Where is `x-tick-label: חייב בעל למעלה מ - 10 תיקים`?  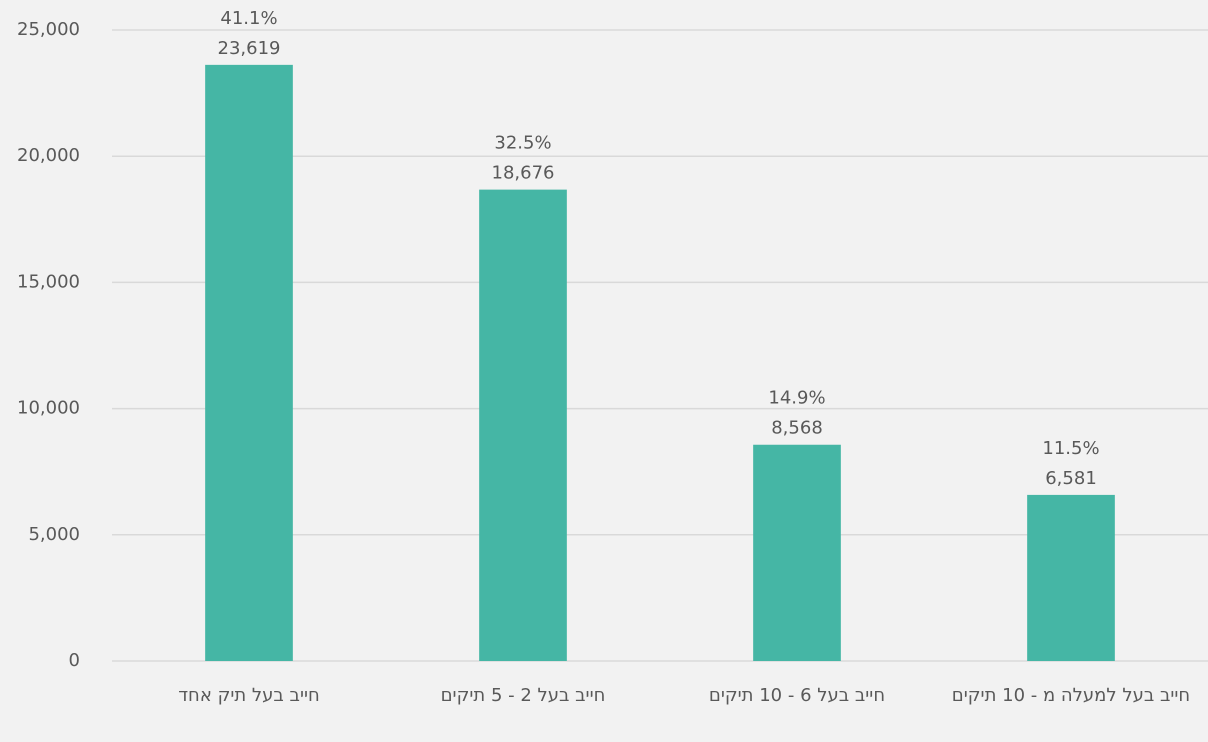 x-tick-label: חייב בעל למעלה מ - 10 תיקים is located at coordinates (1071, 695).